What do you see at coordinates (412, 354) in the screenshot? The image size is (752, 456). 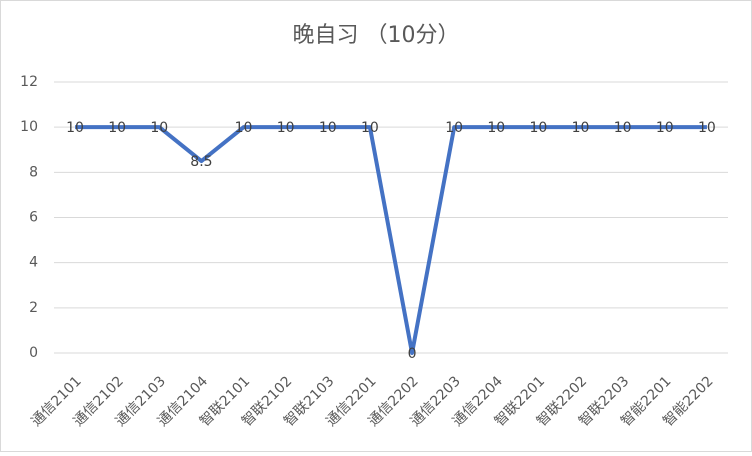 I see `data-label: 0` at bounding box center [412, 354].